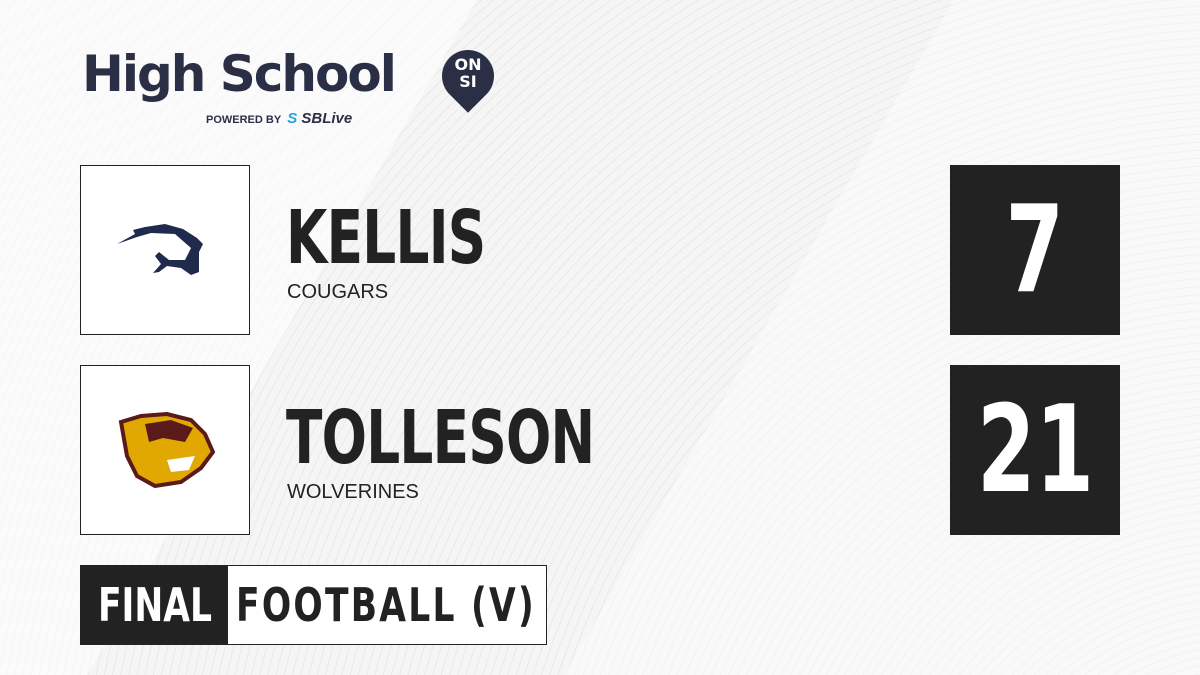 The width and height of the screenshot is (1200, 675). I want to click on powered-by: POWERED BY S SBLive, so click(279, 118).